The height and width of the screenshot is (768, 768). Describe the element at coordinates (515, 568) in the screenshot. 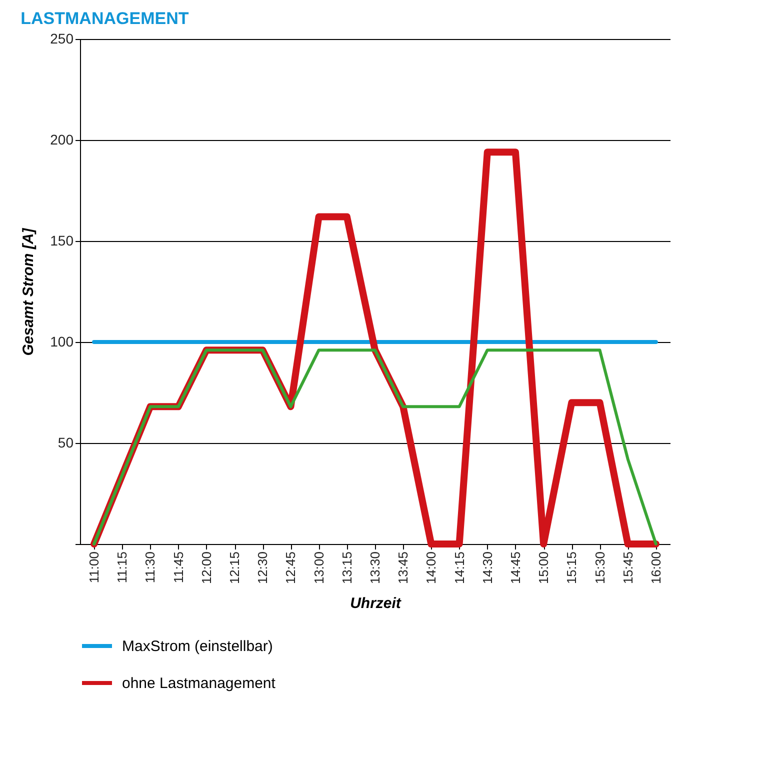

I see `x-tick-label: 14:45` at that location.